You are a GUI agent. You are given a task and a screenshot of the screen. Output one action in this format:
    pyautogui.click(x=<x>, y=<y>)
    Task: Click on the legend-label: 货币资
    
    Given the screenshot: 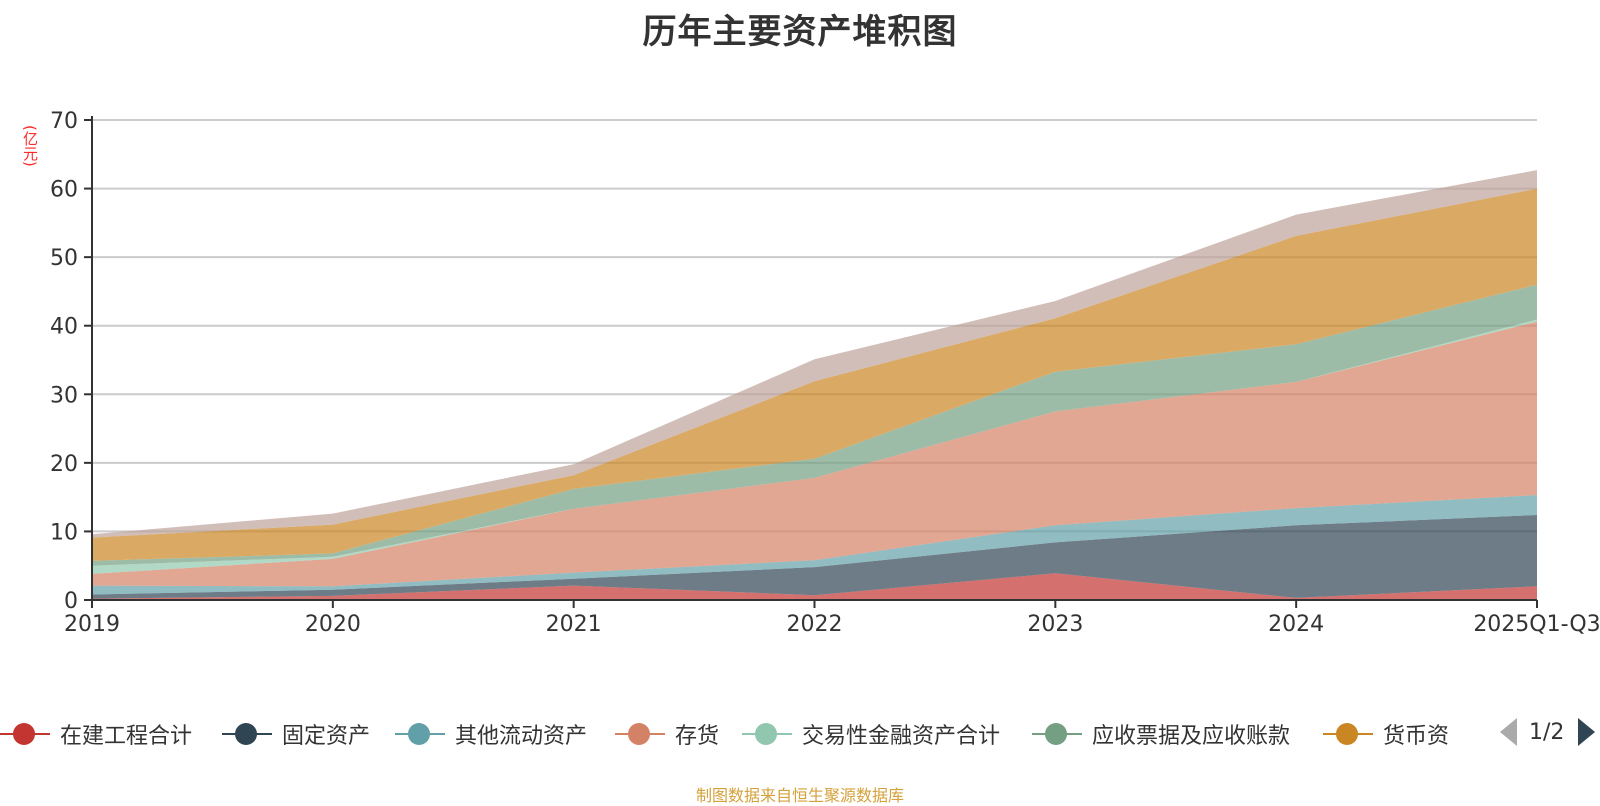 What is the action you would take?
    pyautogui.click(x=1416, y=736)
    